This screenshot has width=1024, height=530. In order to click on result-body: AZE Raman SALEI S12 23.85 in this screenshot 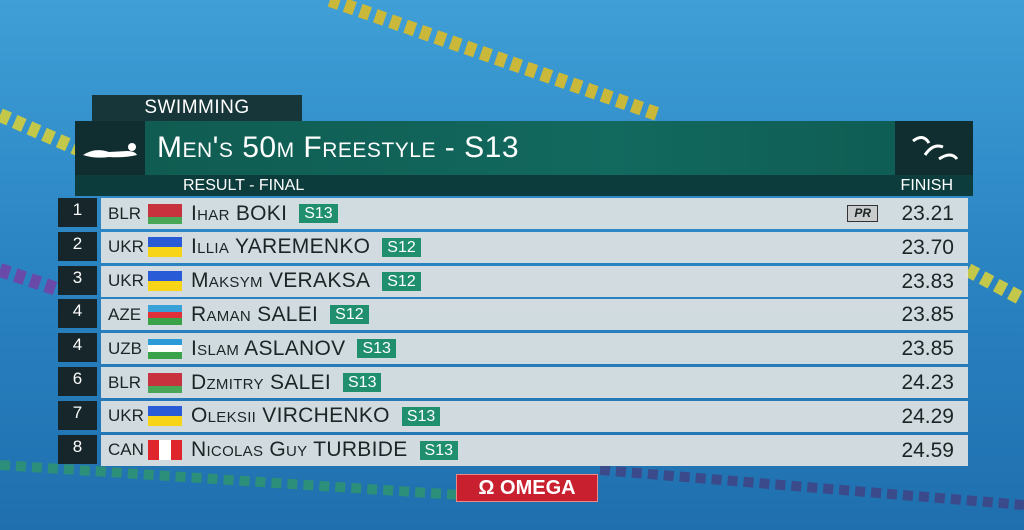, I will do `click(534, 315)`.